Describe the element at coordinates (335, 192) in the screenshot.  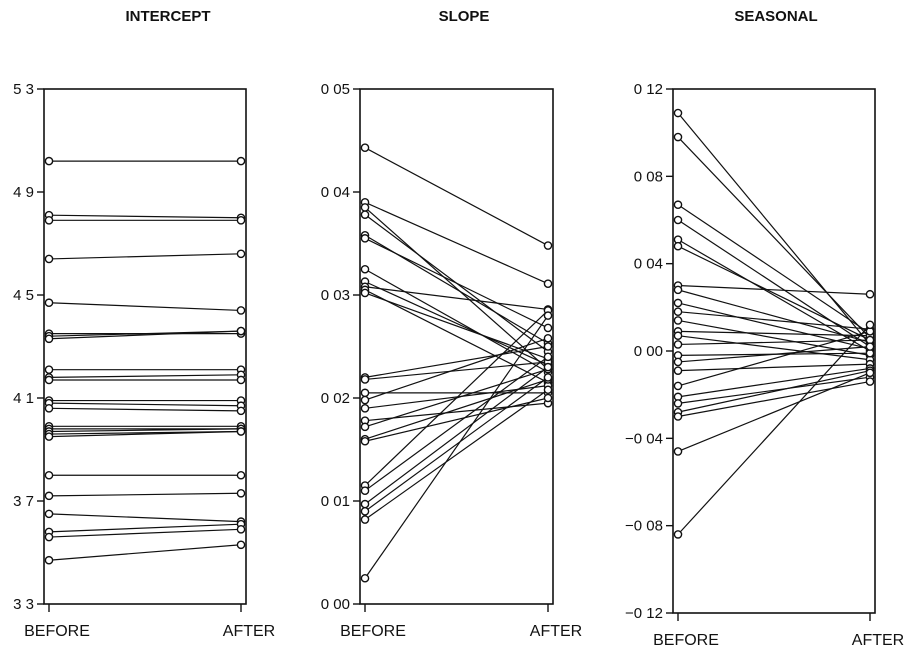
I see `y-tick-label: 0 04` at that location.